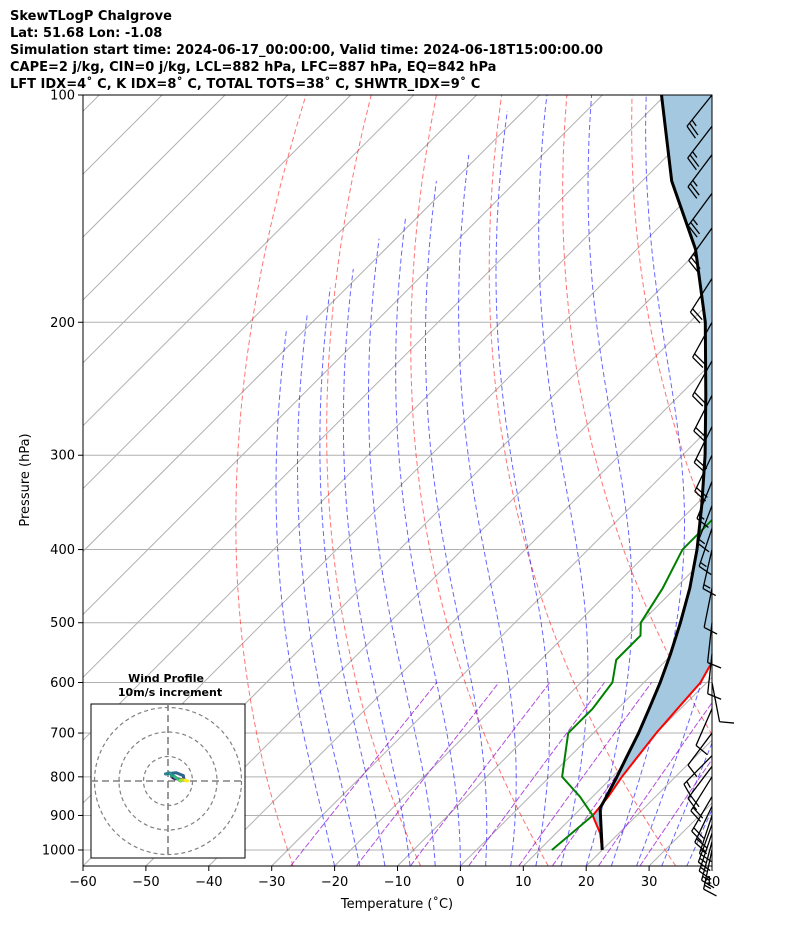 The width and height of the screenshot is (794, 937). What do you see at coordinates (208, 882) in the screenshot?
I see `x-tick-label: −40` at bounding box center [208, 882].